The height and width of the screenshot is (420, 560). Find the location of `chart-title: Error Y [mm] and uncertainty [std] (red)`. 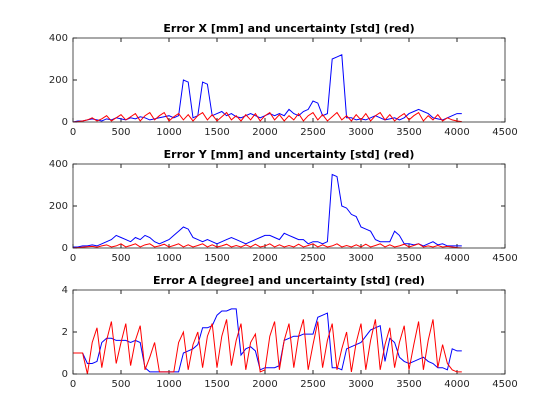

chart-title: Error Y [mm] and uncertainty [std] (red) is located at coordinates (289, 154).